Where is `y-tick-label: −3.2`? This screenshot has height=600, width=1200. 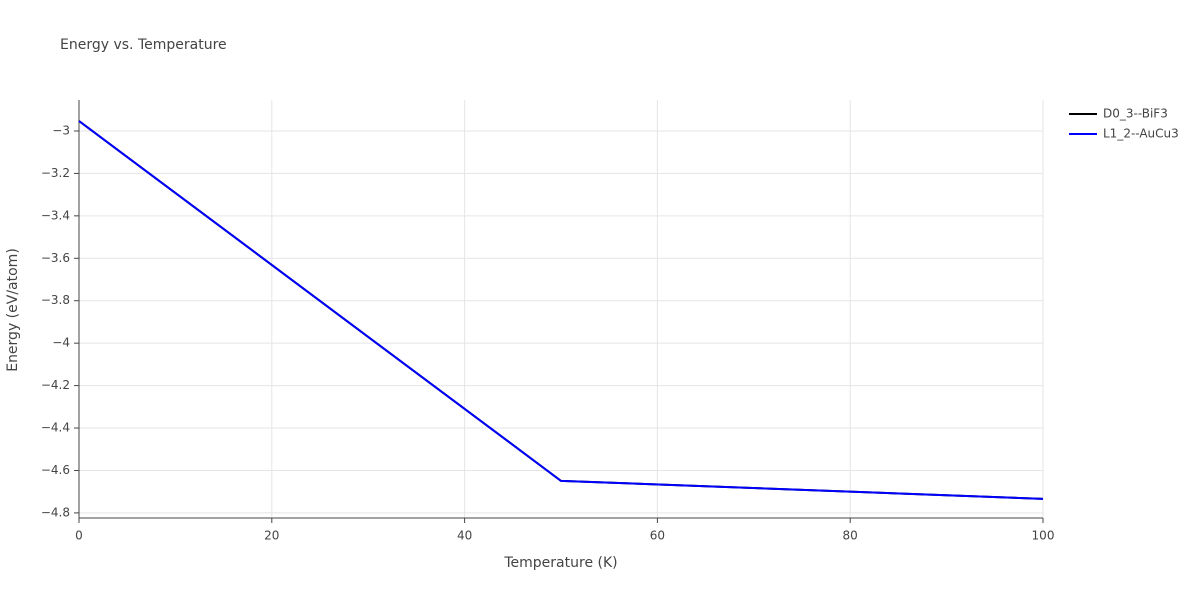
y-tick-label: −3.2 is located at coordinates (55, 173).